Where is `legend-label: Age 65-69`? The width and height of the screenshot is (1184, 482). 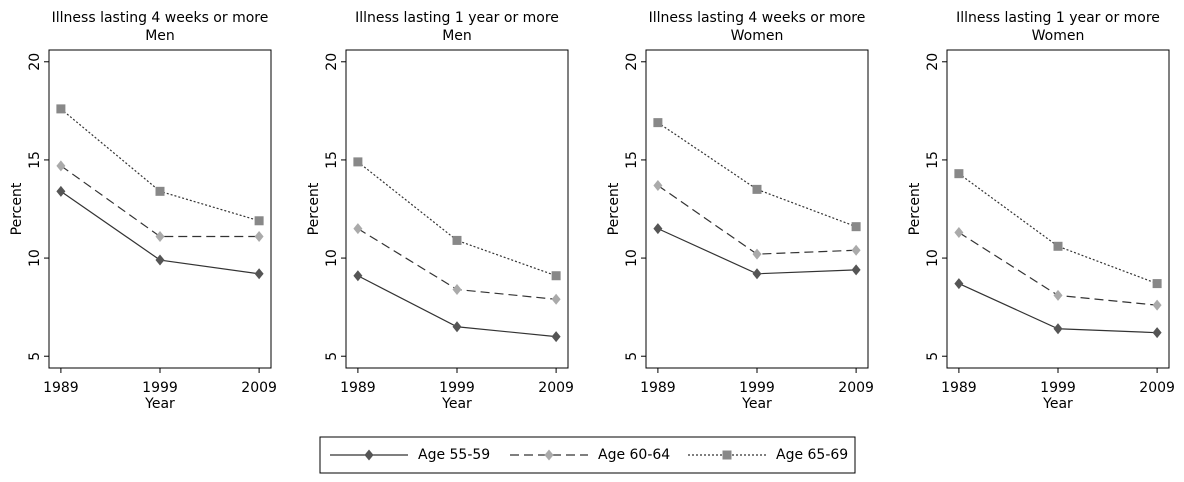 legend-label: Age 65-69 is located at coordinates (812, 455).